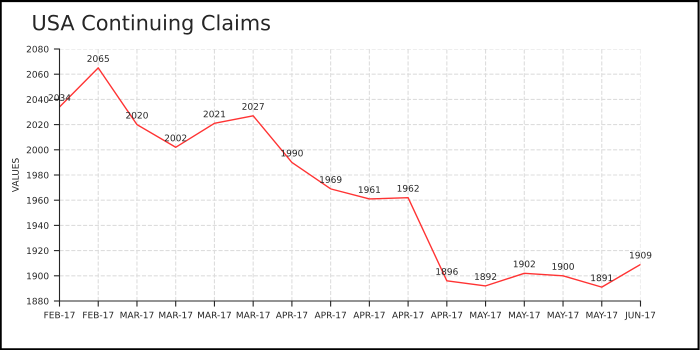 The image size is (700, 350). I want to click on data-label: 1892, so click(485, 276).